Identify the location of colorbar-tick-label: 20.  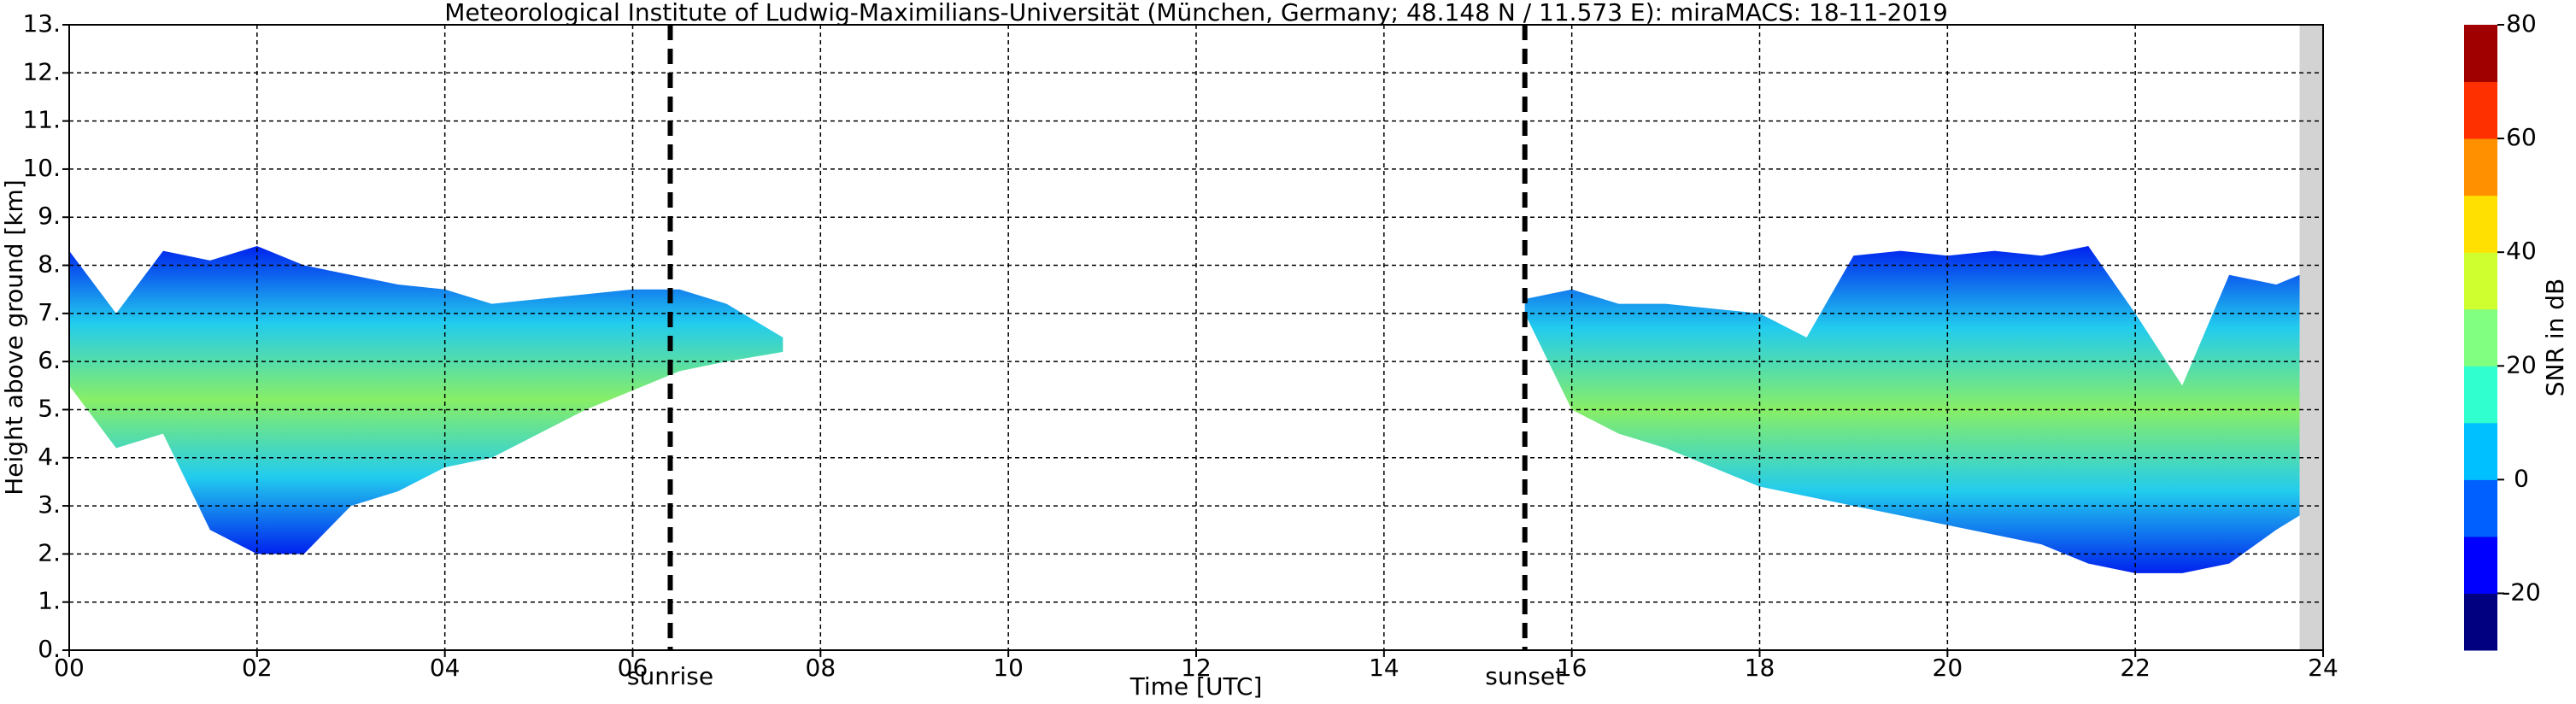
(2521, 364).